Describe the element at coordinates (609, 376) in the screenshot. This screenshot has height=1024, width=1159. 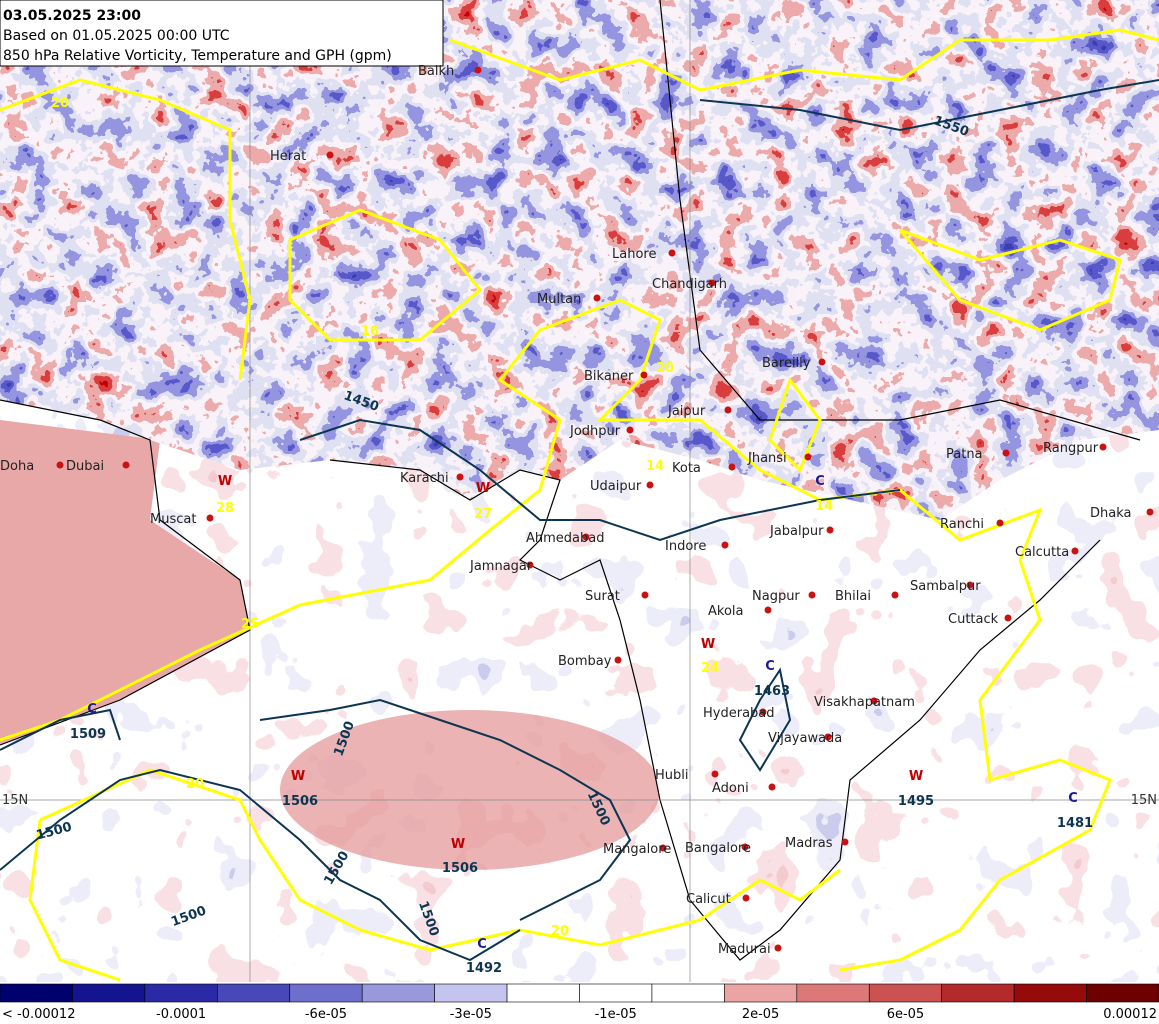
I see `city-label: Bikaner` at that location.